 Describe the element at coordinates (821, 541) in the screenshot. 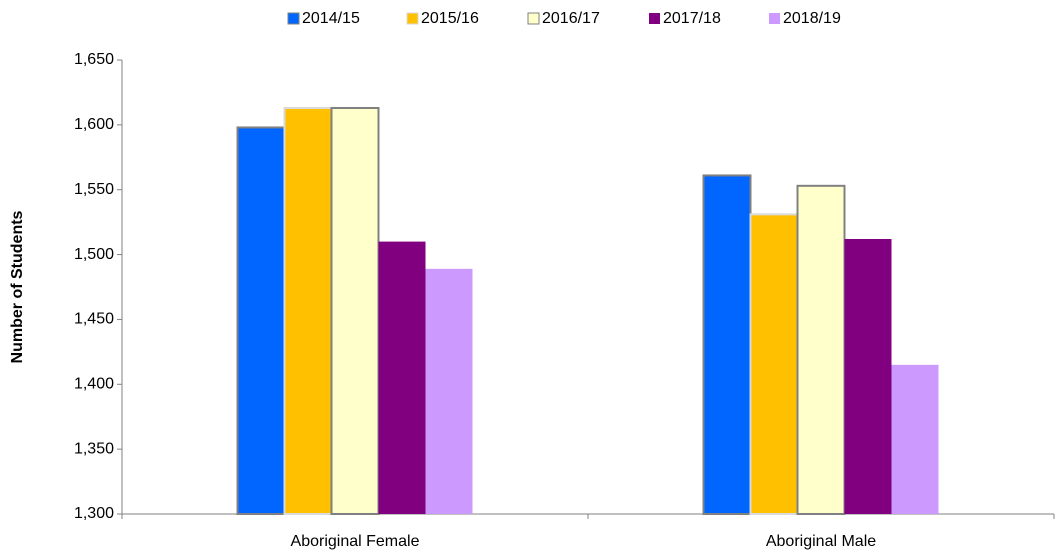

I see `x-tick-label: Aboriginal Male` at that location.